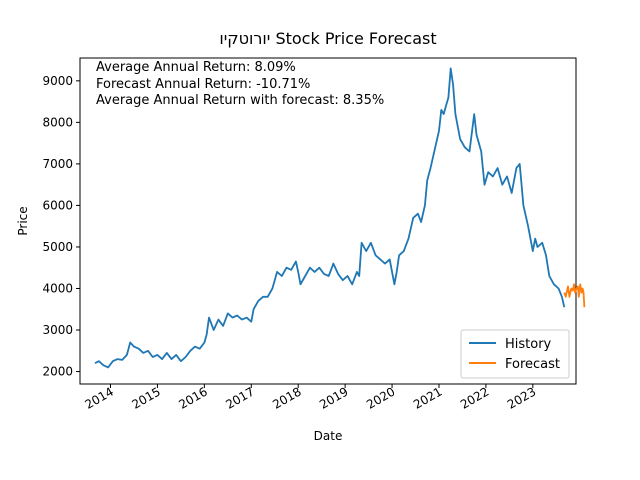 The height and width of the screenshot is (480, 640). I want to click on x-tick-label: 2019, so click(333, 397).